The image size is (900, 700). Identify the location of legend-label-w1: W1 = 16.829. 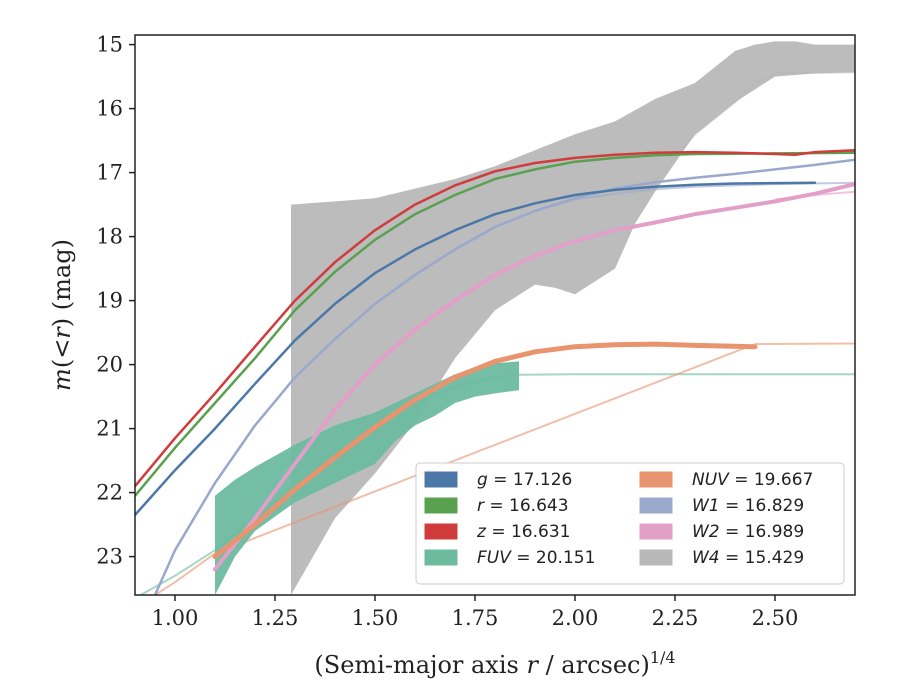
(748, 506).